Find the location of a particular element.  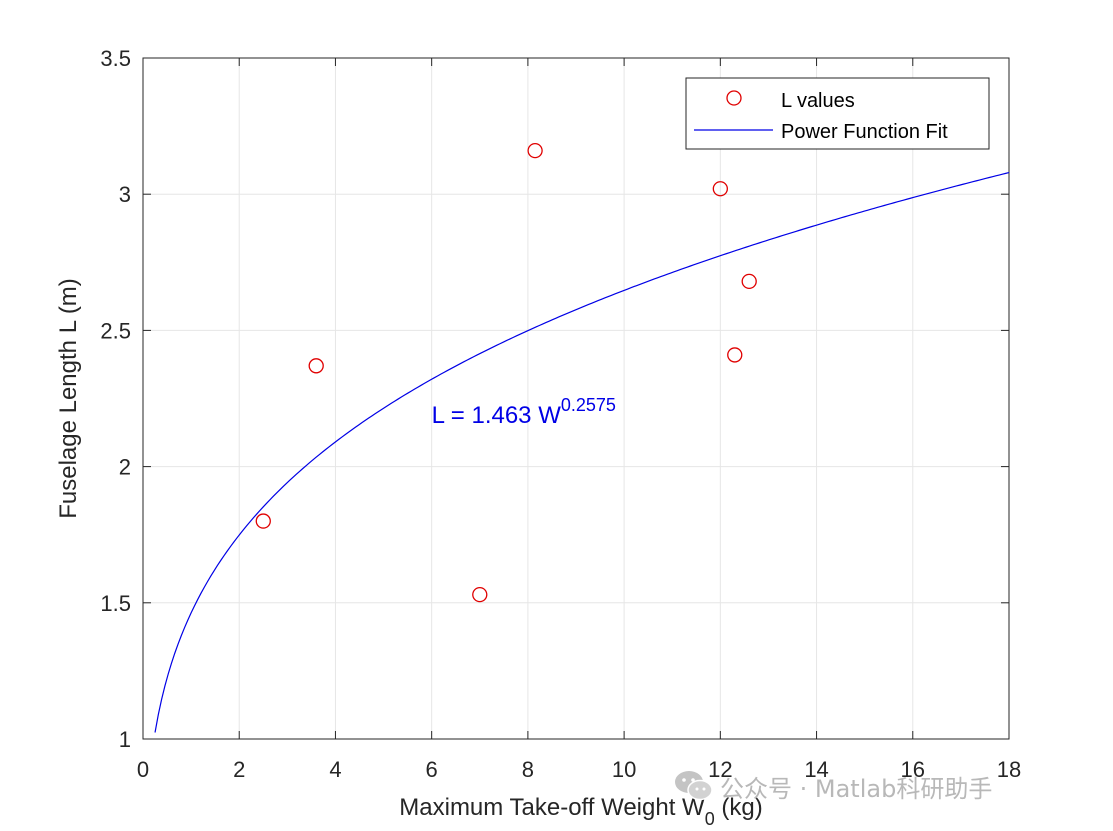

x-axis-label-suffix: (kg) is located at coordinates (739, 807).